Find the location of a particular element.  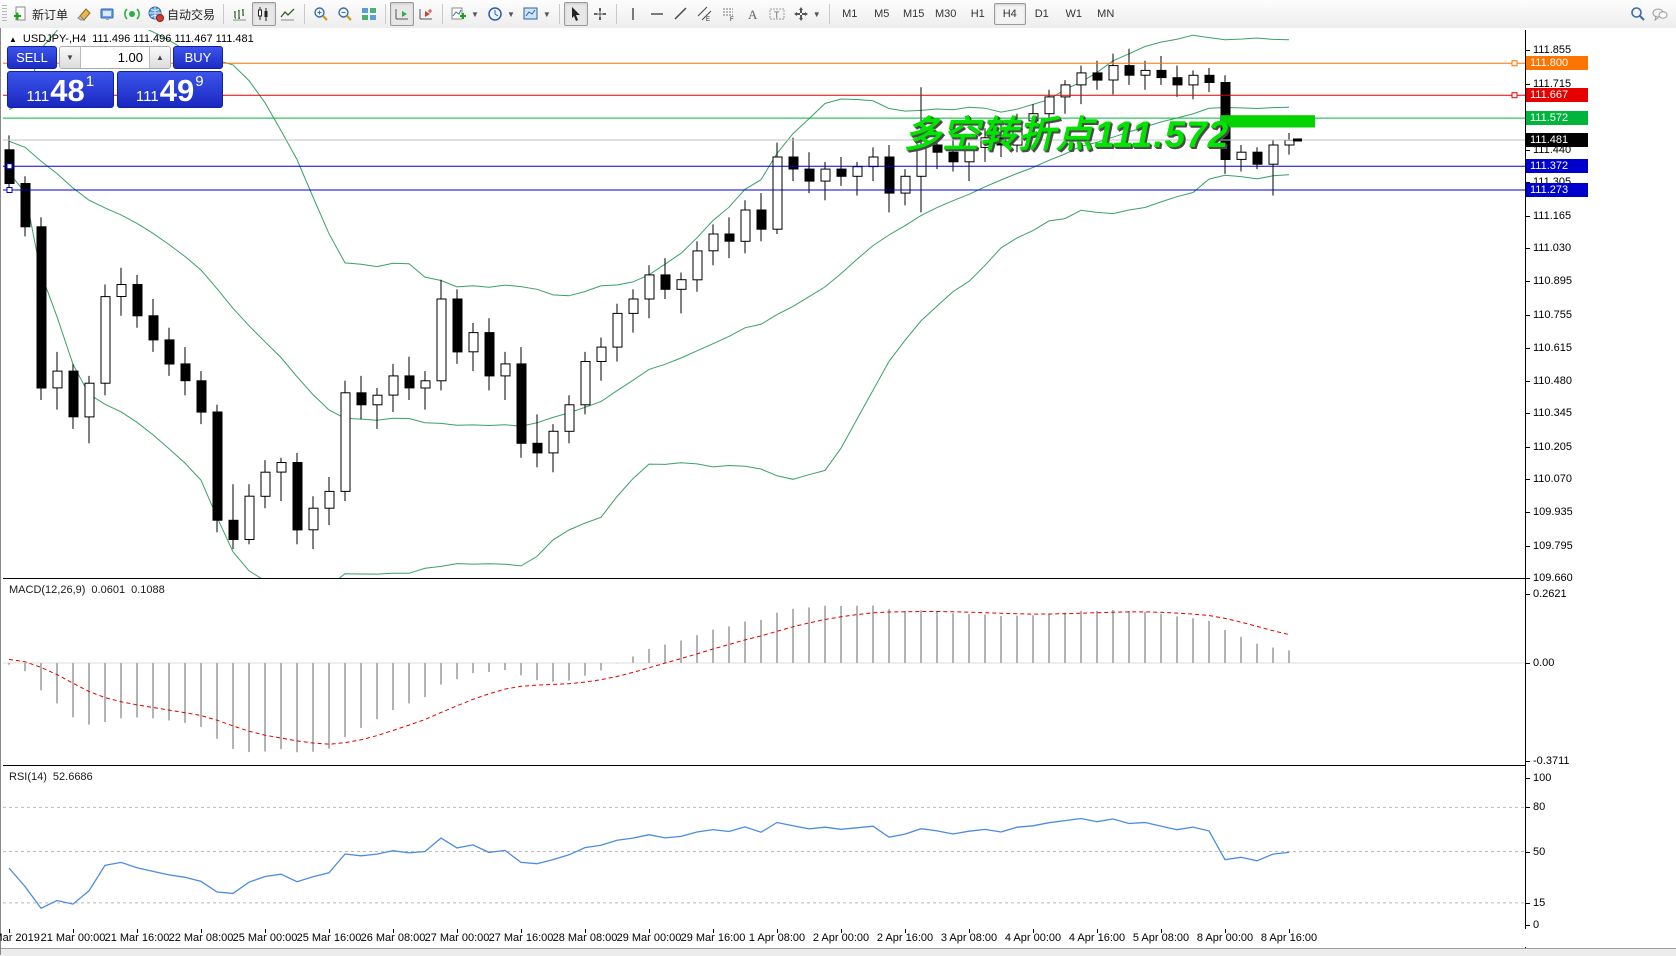

vertical-line-button is located at coordinates (633, 14).